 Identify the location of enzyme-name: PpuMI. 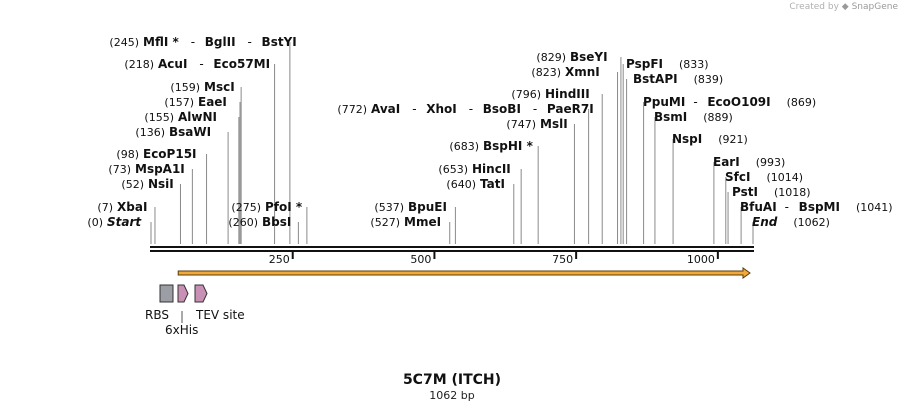
(664, 102).